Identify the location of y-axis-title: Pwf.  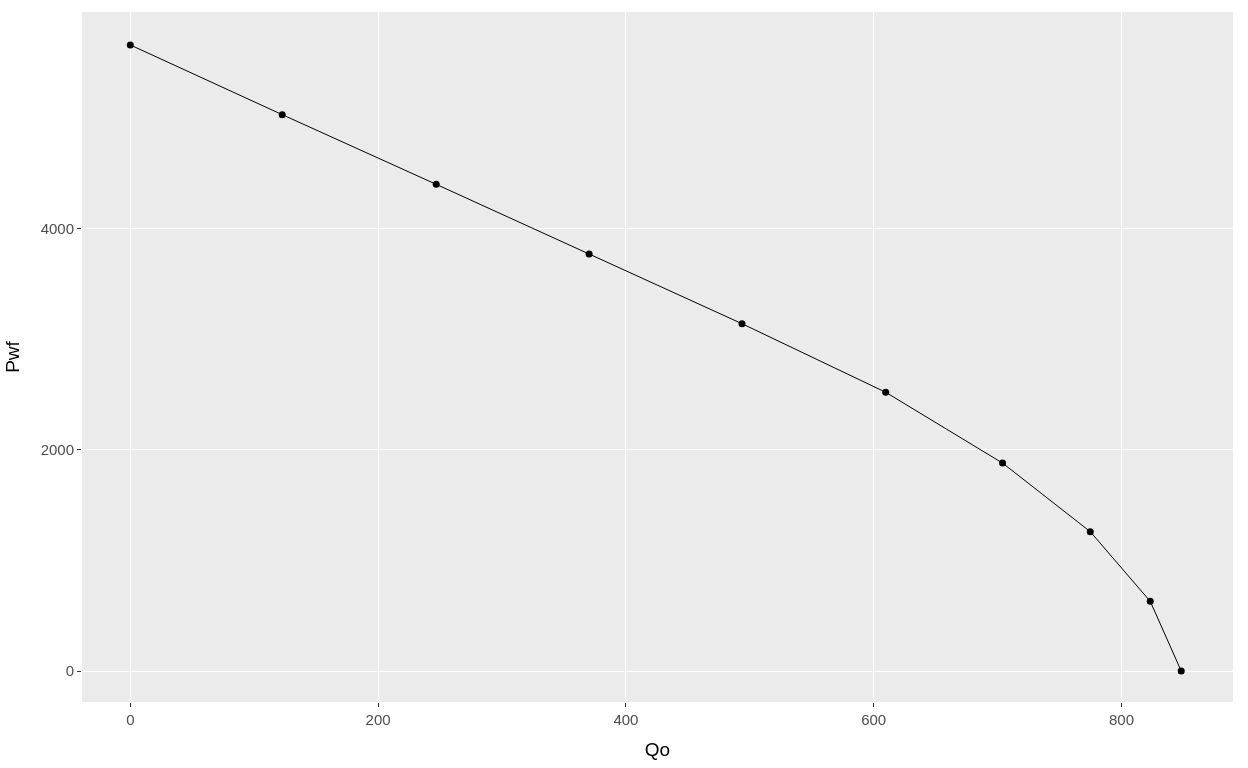
(13, 356).